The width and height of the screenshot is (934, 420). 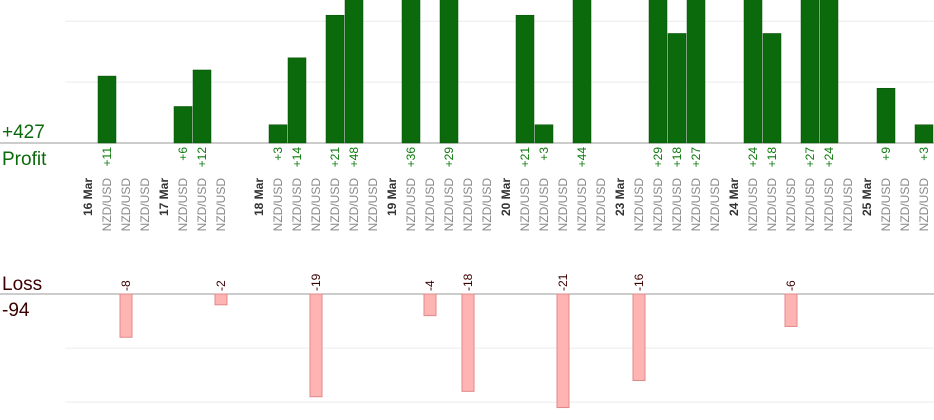 What do you see at coordinates (183, 154) in the screenshot?
I see `value-label: +6` at bounding box center [183, 154].